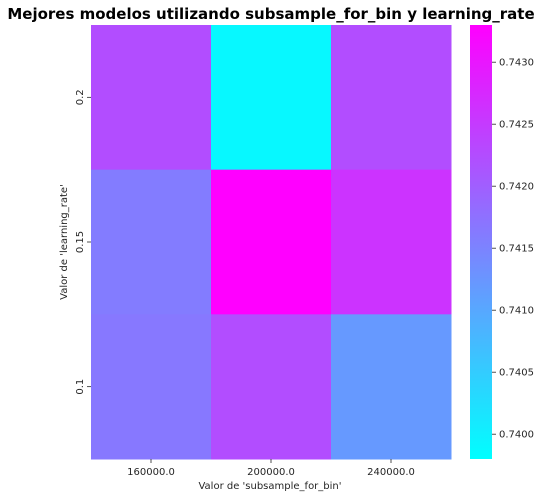 The height and width of the screenshot is (499, 542). What do you see at coordinates (269, 486) in the screenshot?
I see `x-axis-label: Valor de 'subsample_for_bin'` at bounding box center [269, 486].